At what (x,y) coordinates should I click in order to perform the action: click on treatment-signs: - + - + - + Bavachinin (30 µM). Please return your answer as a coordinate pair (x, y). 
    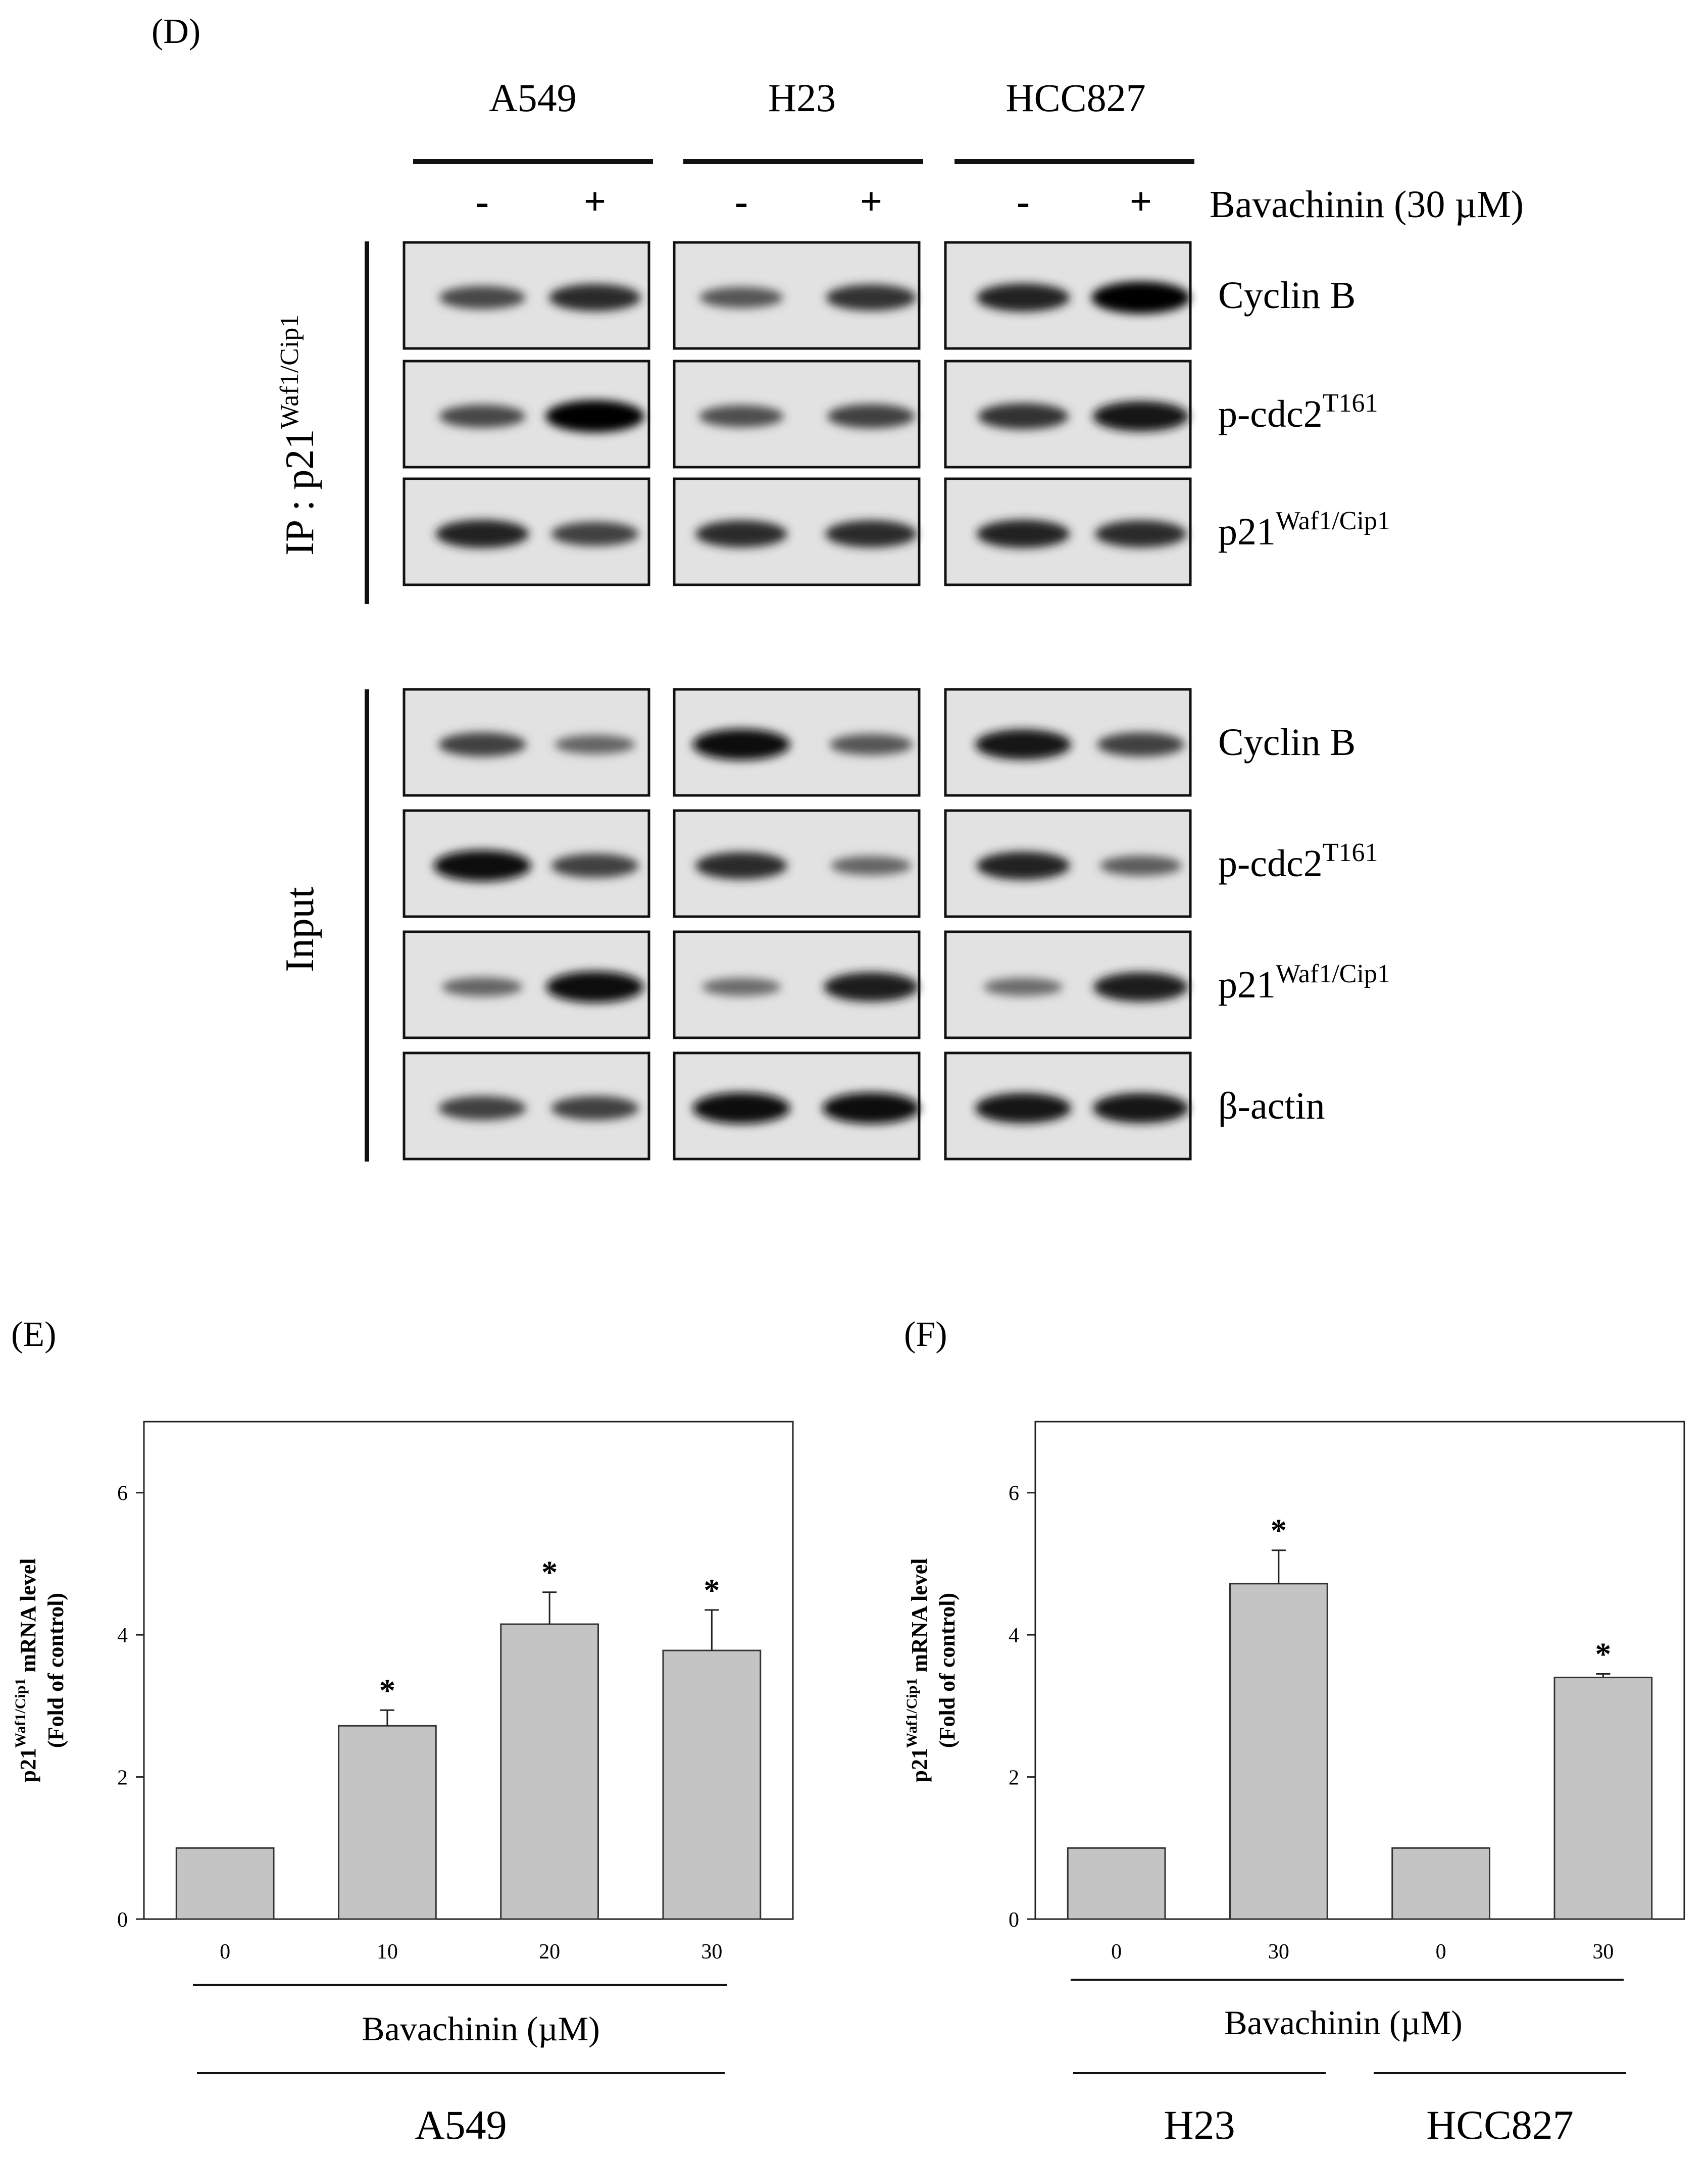
    Looking at the image, I should click on (1000, 202).